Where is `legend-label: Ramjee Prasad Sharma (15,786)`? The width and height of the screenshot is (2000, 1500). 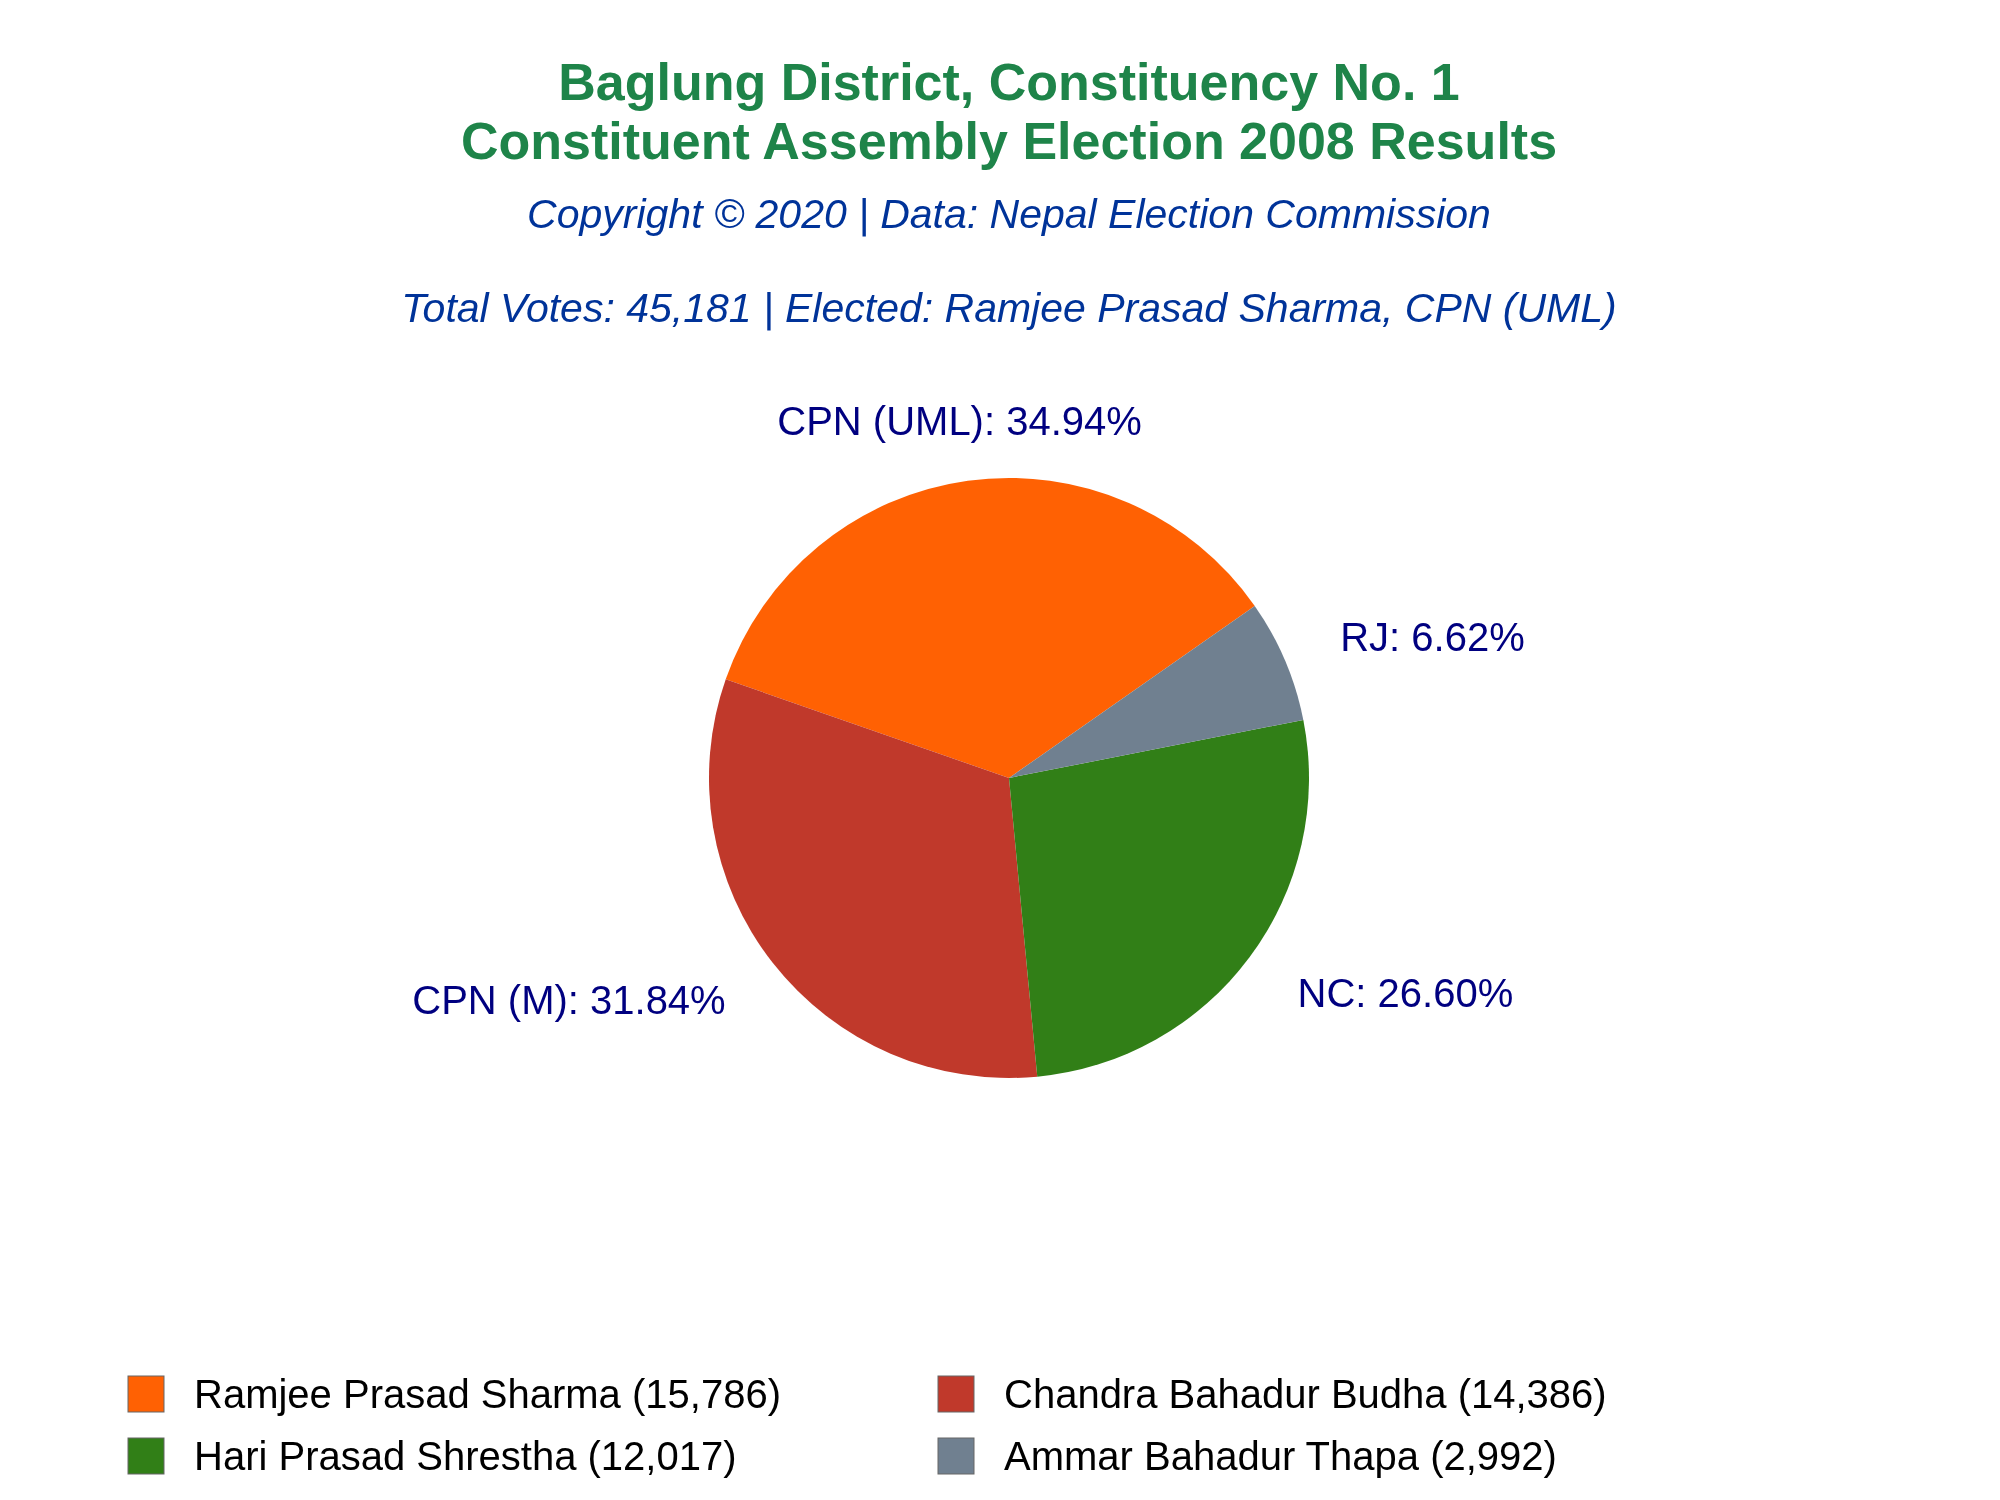
legend-label: Ramjee Prasad Sharma (15,786) is located at coordinates (487, 1394).